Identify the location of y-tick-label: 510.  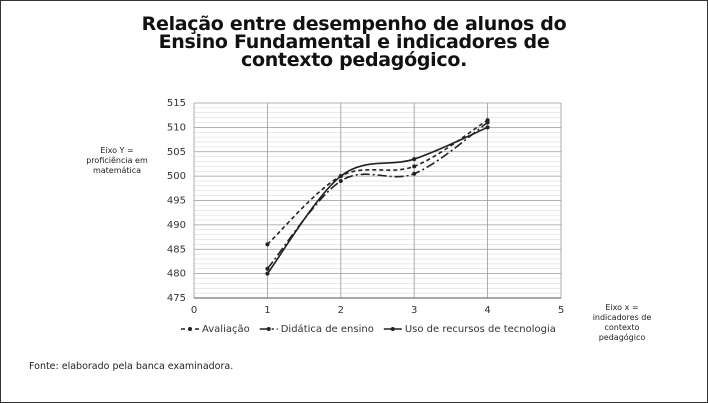
(176, 127).